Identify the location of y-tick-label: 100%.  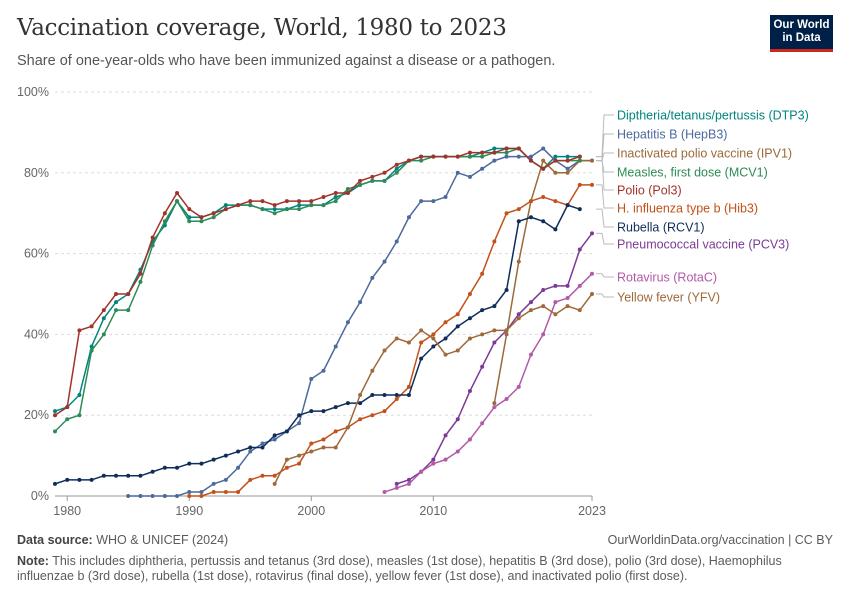
(33, 92).